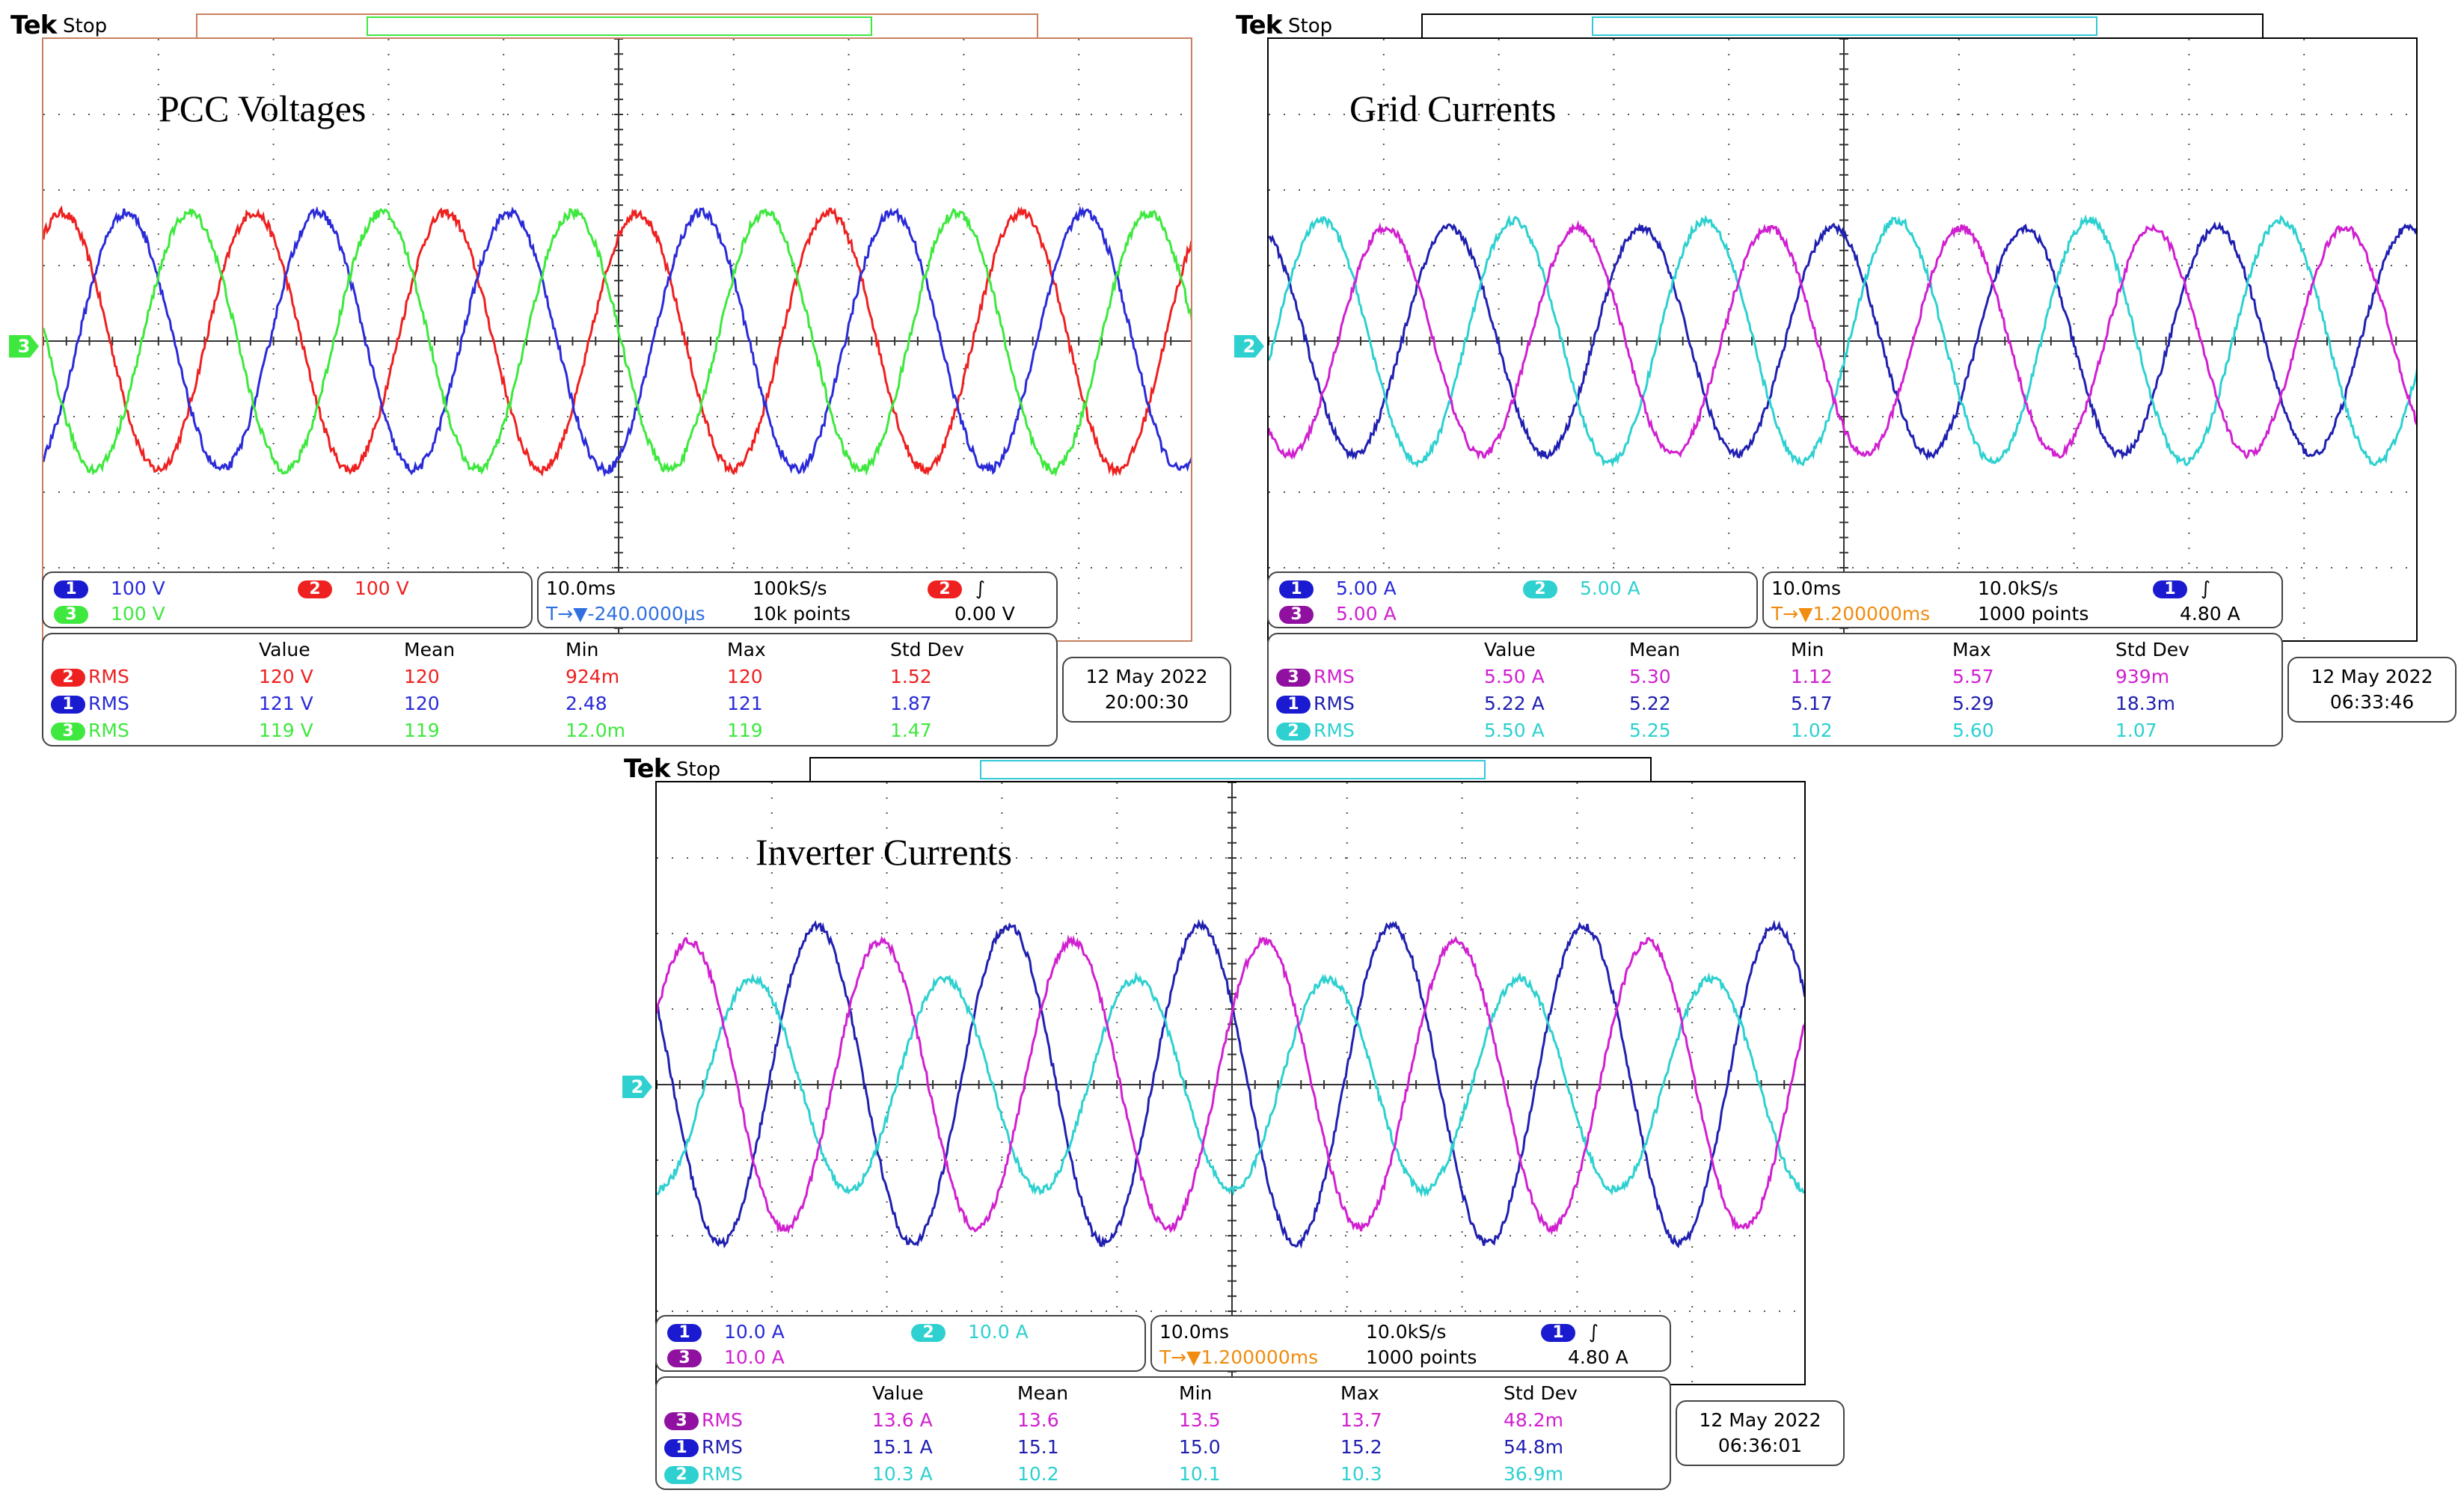 This screenshot has height=1496, width=2464. I want to click on time-label: 06:36:01, so click(1760, 1445).